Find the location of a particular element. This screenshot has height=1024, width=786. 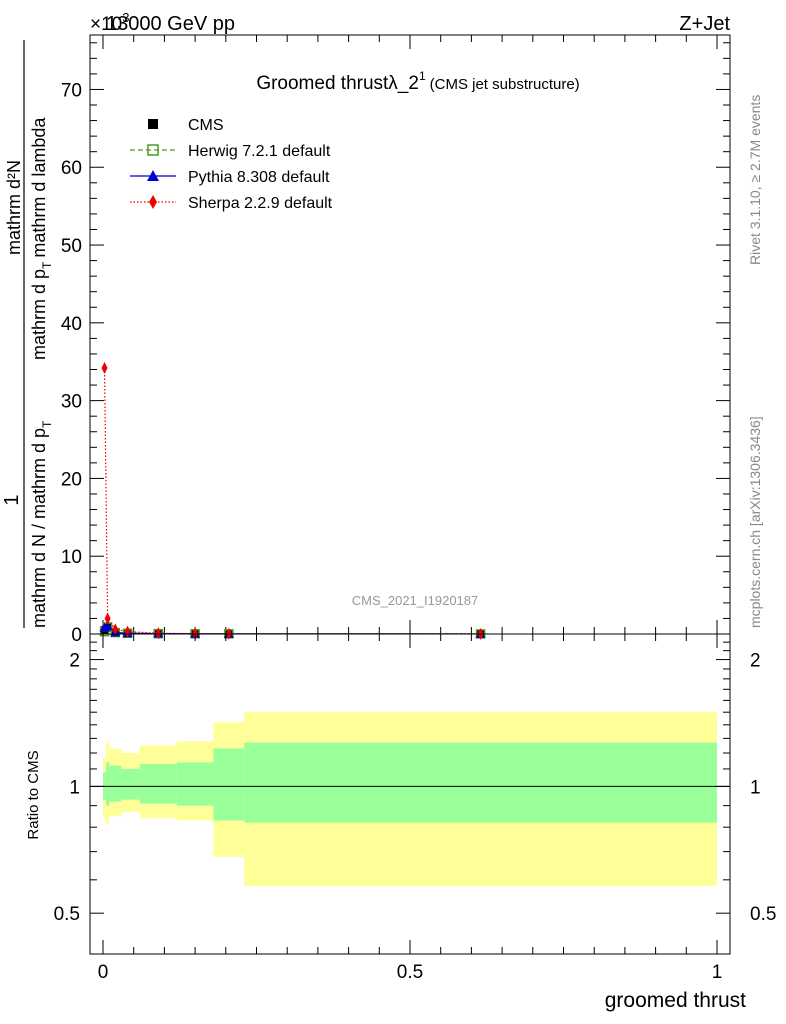

ratio-y-tick-label-right: 1 is located at coordinates (755, 787).